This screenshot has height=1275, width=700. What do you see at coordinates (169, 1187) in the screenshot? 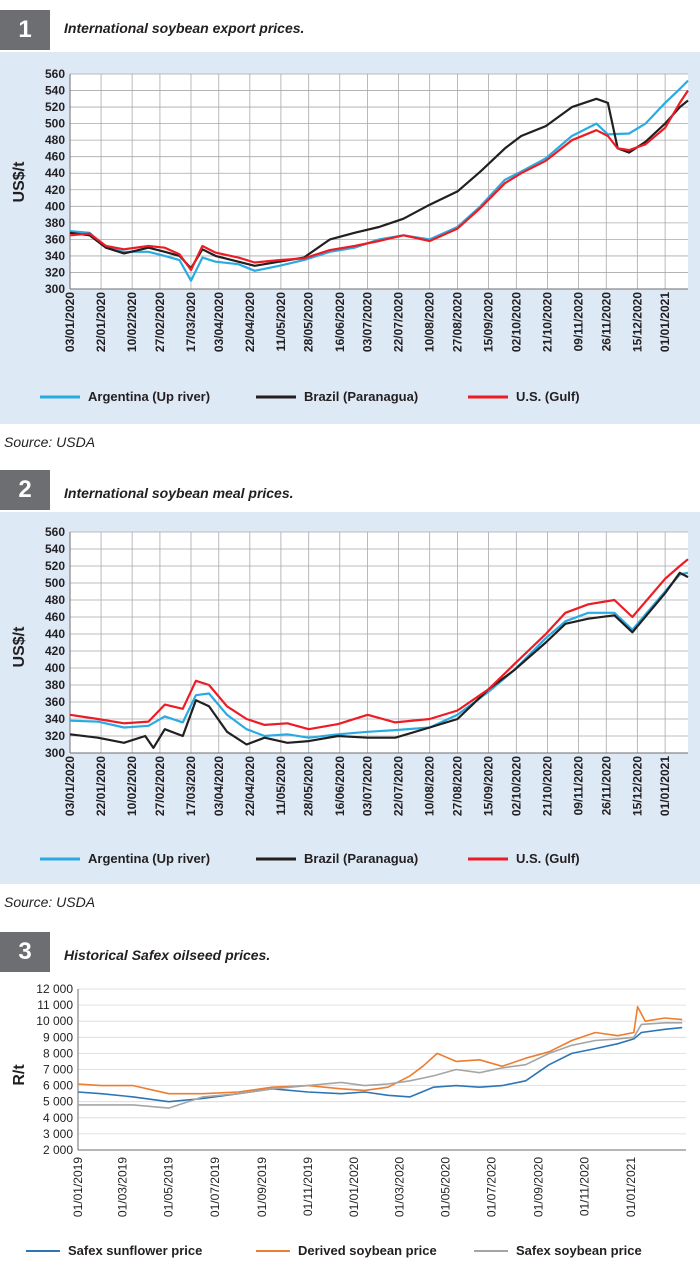
I see `x-tick-label: 01/05/2019` at bounding box center [169, 1187].